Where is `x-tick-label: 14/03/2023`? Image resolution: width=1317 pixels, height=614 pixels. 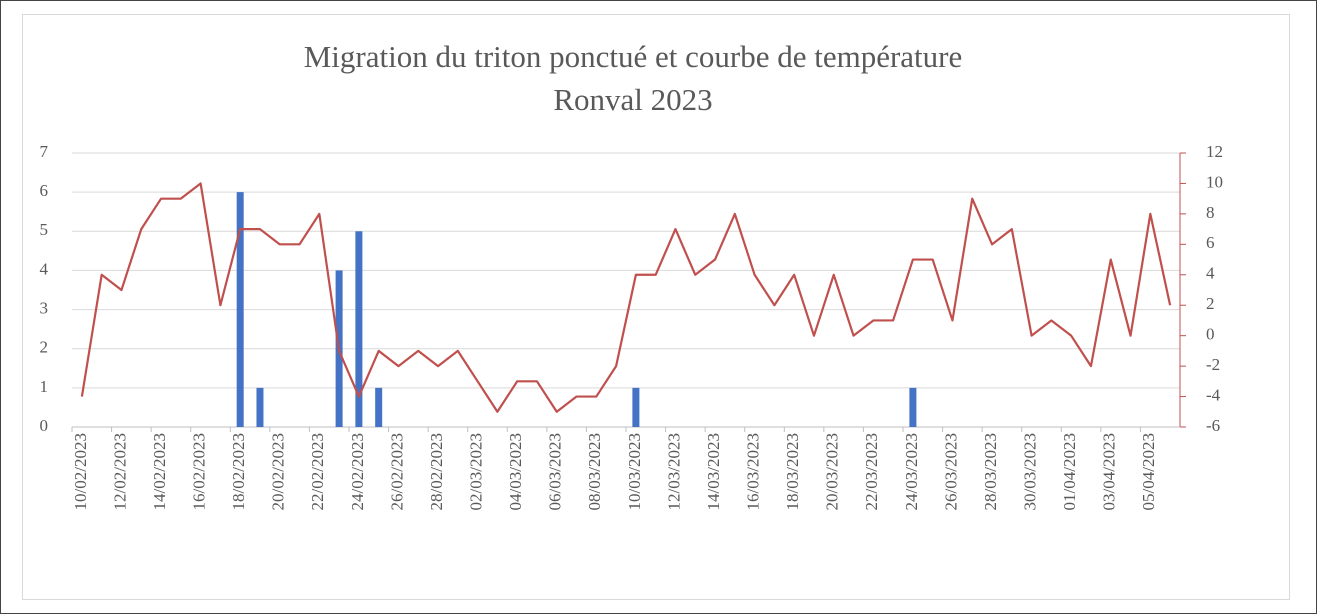 x-tick-label: 14/03/2023 is located at coordinates (713, 471).